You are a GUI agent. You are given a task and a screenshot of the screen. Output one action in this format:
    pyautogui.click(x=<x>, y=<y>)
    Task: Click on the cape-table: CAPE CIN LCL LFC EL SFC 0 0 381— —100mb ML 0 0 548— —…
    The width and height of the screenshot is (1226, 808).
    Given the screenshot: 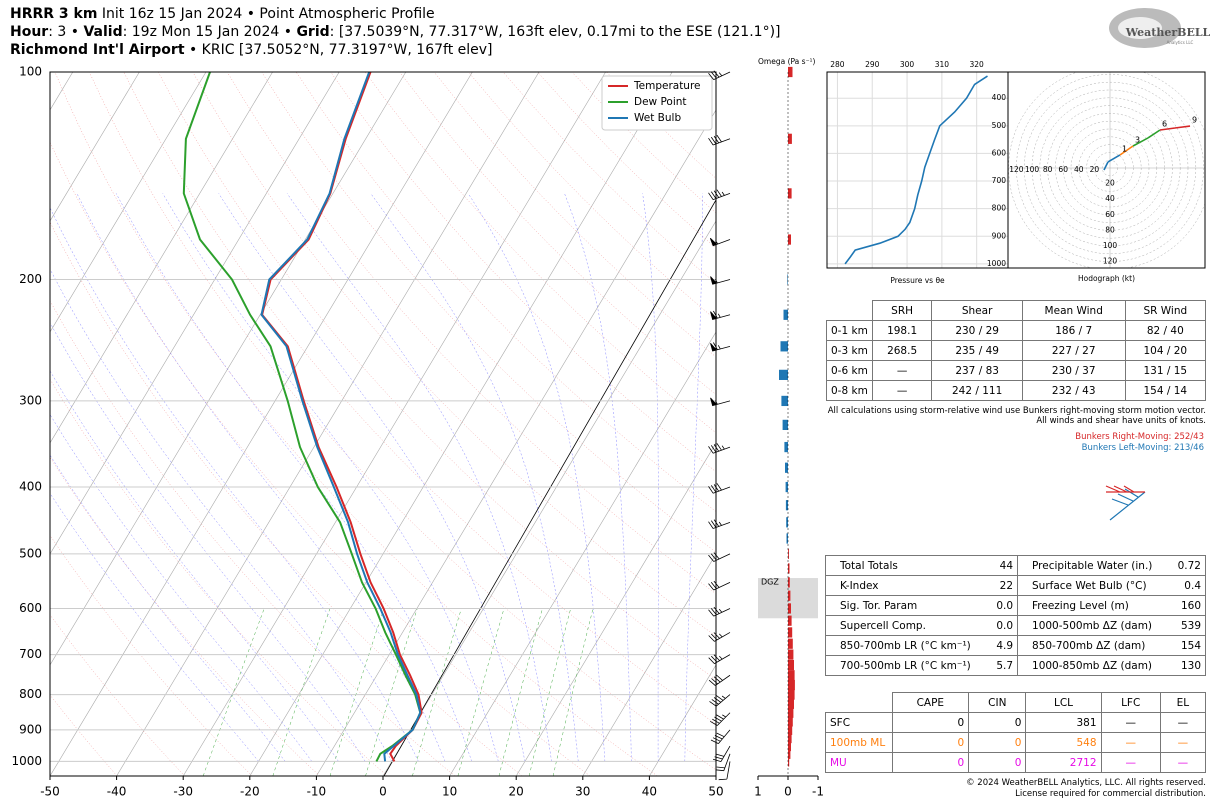 What is the action you would take?
    pyautogui.click(x=1016, y=732)
    